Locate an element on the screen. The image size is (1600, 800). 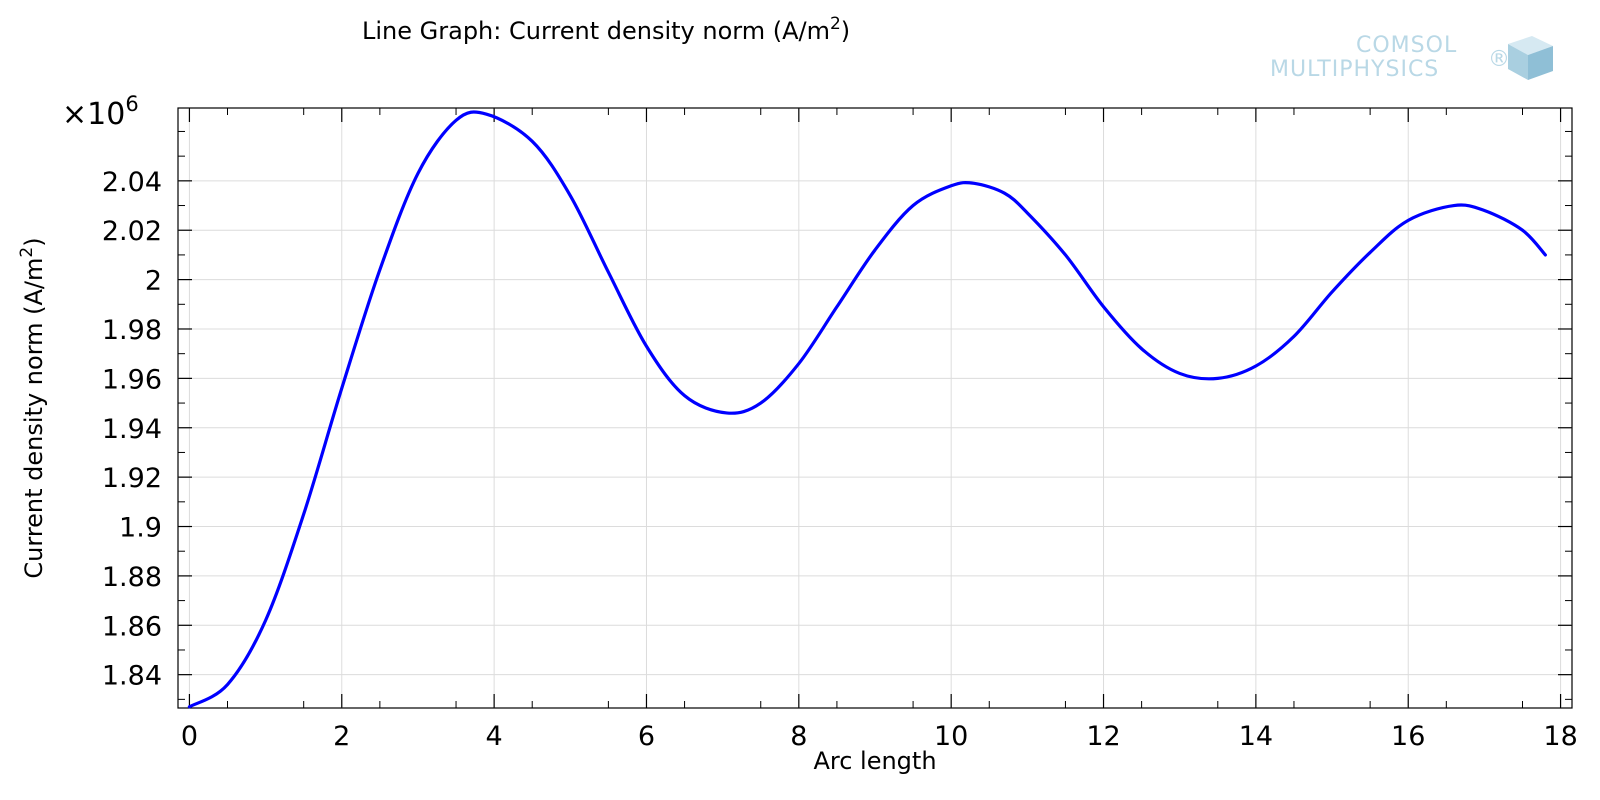
x-tick-label: 4 is located at coordinates (494, 736).